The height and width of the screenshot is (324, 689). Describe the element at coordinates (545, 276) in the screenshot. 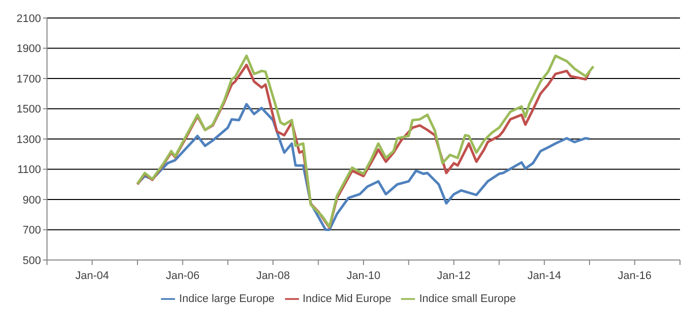

I see `x-tick-label: Jan-14` at that location.